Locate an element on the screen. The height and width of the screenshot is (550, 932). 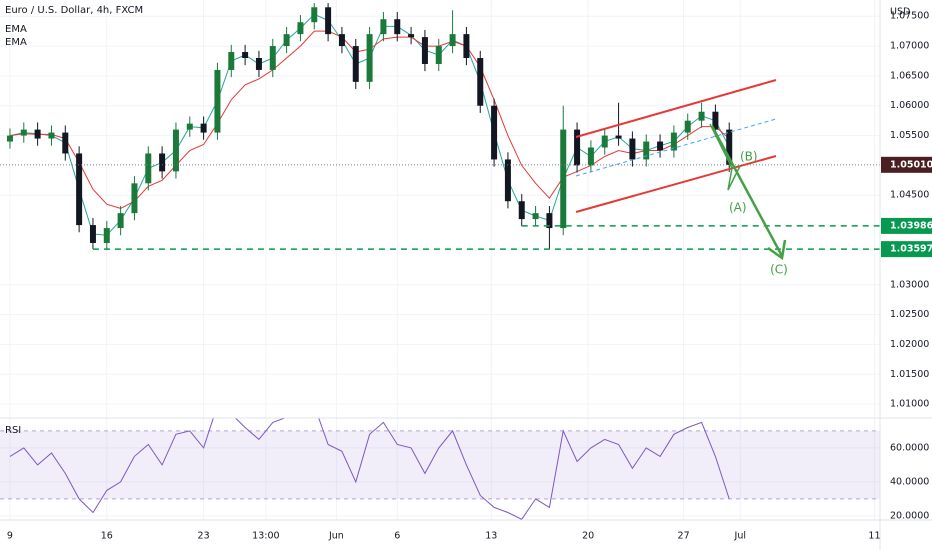
wave-ab is located at coordinates (725, 157).